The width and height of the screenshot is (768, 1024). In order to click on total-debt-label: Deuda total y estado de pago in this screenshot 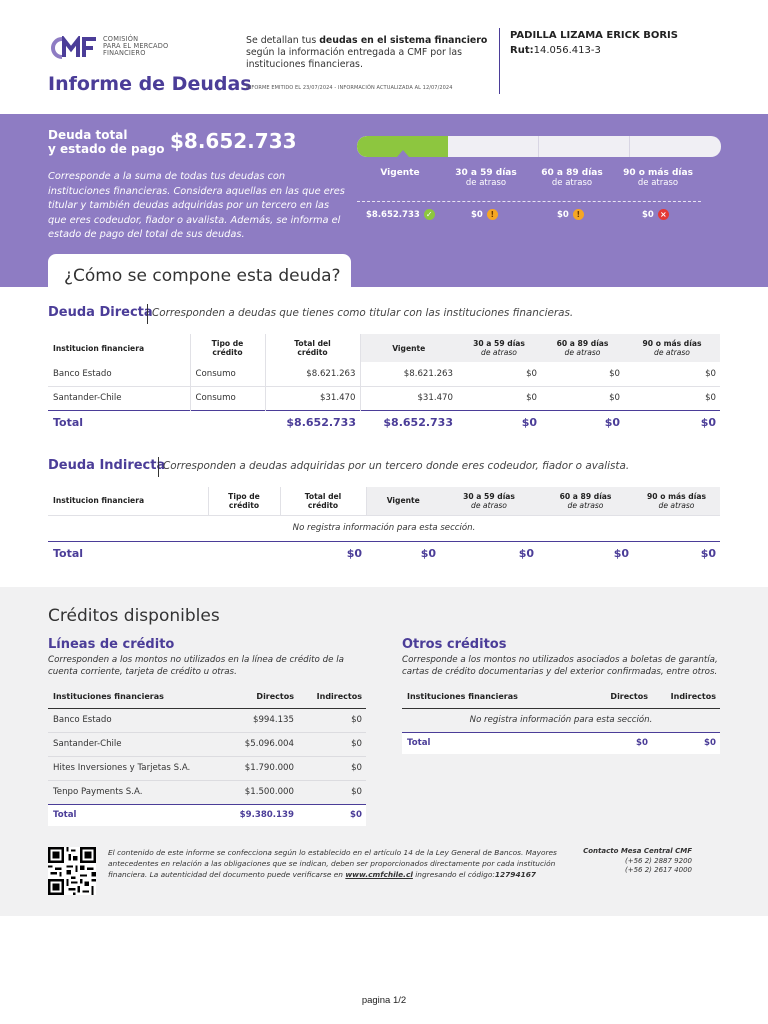, I will do `click(106, 142)`.